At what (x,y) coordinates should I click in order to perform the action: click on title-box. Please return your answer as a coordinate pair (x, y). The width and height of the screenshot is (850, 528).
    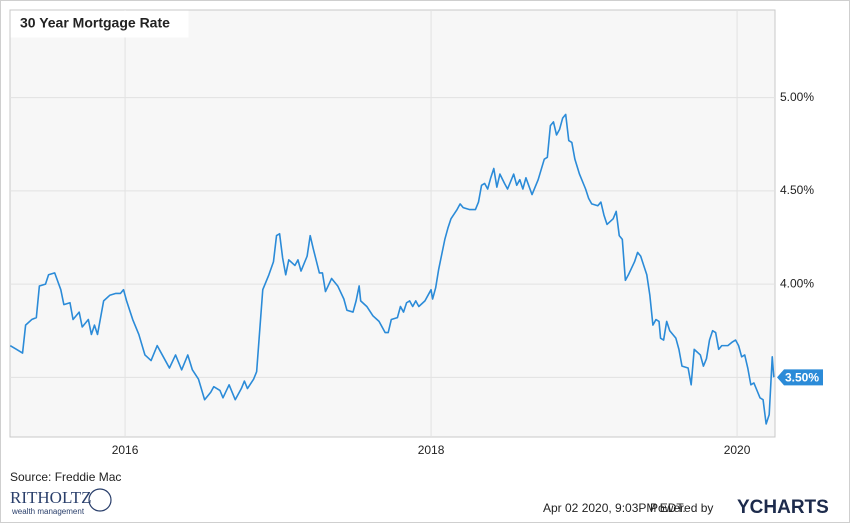
    Looking at the image, I should click on (99, 24).